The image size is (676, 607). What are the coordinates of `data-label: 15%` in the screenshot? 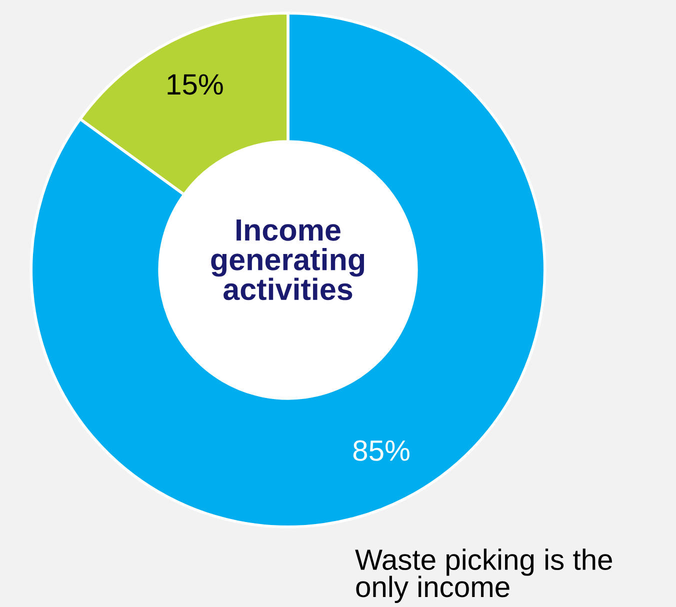 It's located at (195, 84).